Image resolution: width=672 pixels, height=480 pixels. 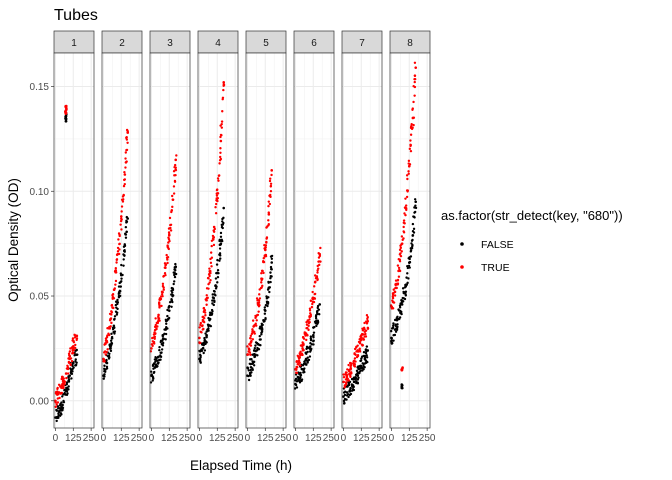 What do you see at coordinates (296, 438) in the screenshot?
I see `x-tick-label: 0` at bounding box center [296, 438].